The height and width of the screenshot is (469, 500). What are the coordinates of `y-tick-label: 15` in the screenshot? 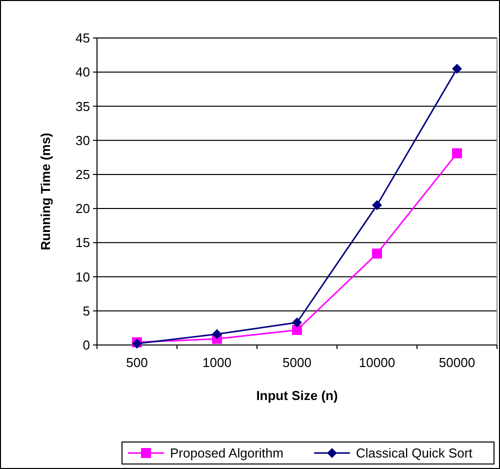 It's located at (83, 242).